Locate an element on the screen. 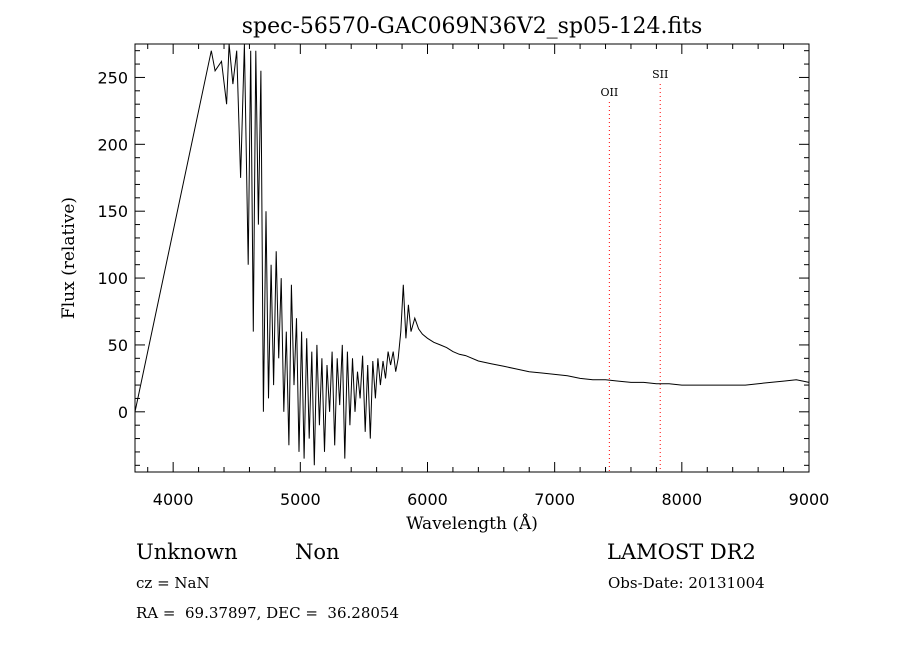 Image resolution: width=900 pixels, height=650 pixels. y-axis-label: Flux (relative) is located at coordinates (69, 258).